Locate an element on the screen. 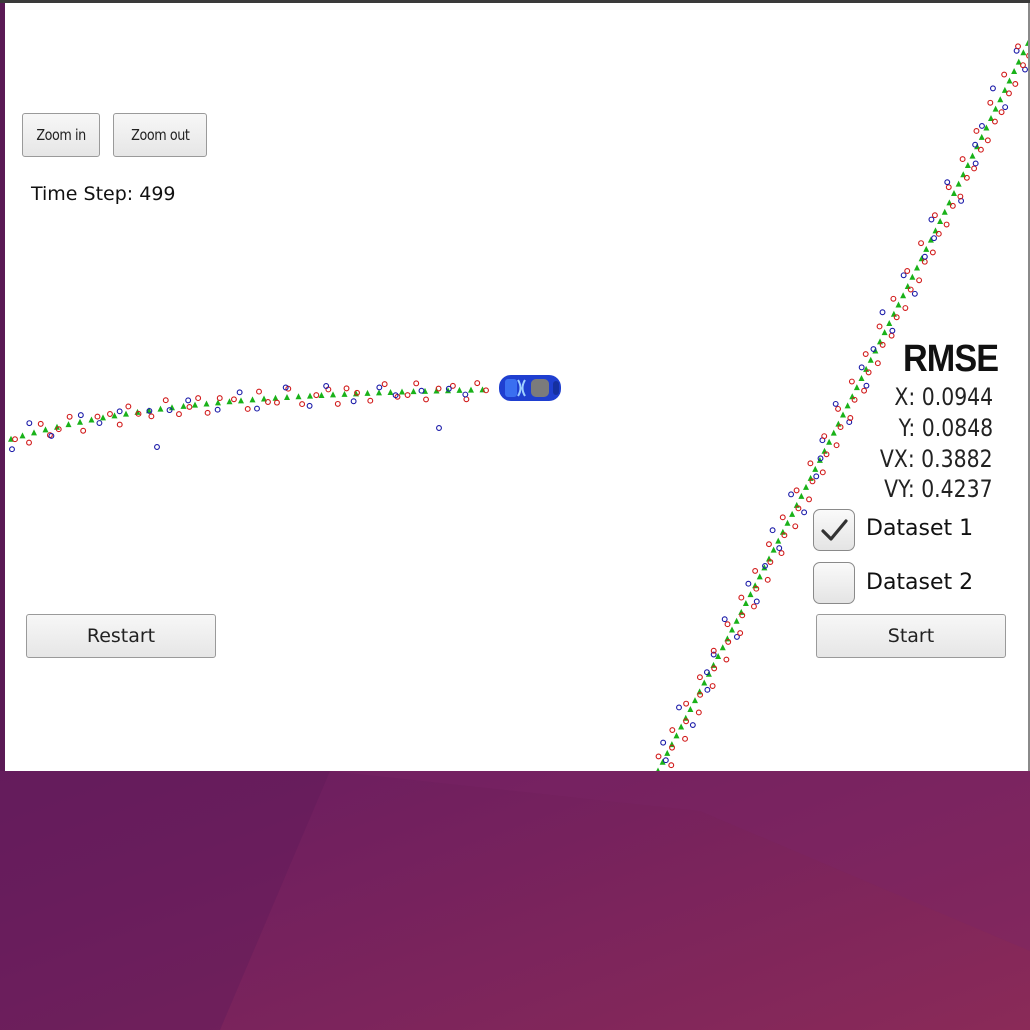  dataset-2-checkbox is located at coordinates (834, 583).